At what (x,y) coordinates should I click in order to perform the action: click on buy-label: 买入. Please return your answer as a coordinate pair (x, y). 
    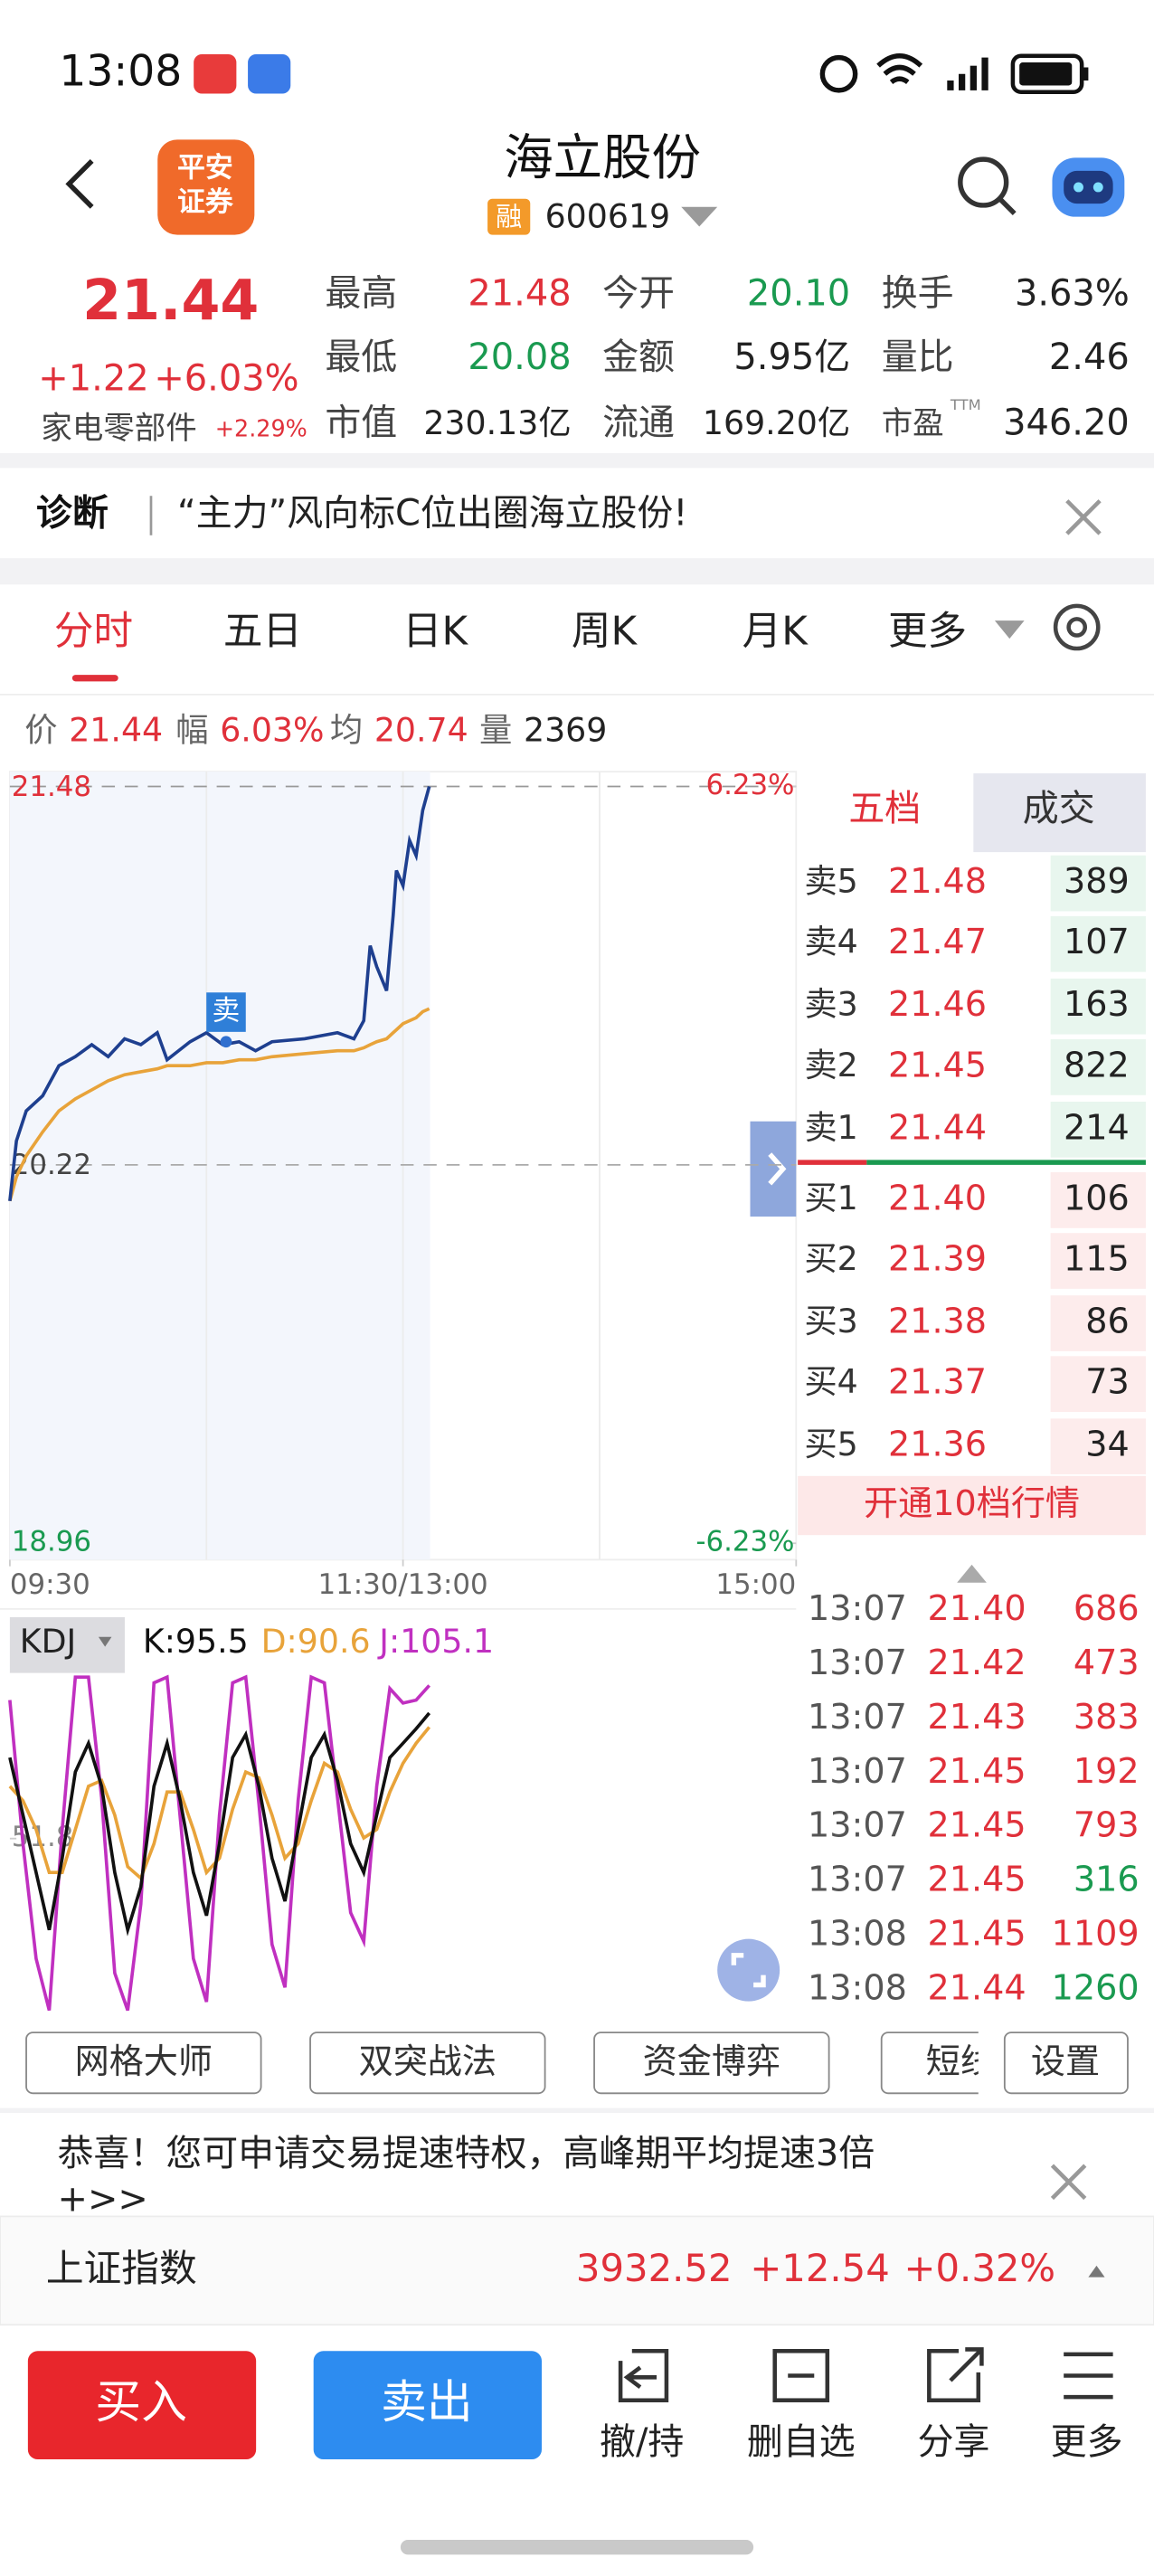
    Looking at the image, I should click on (141, 2402).